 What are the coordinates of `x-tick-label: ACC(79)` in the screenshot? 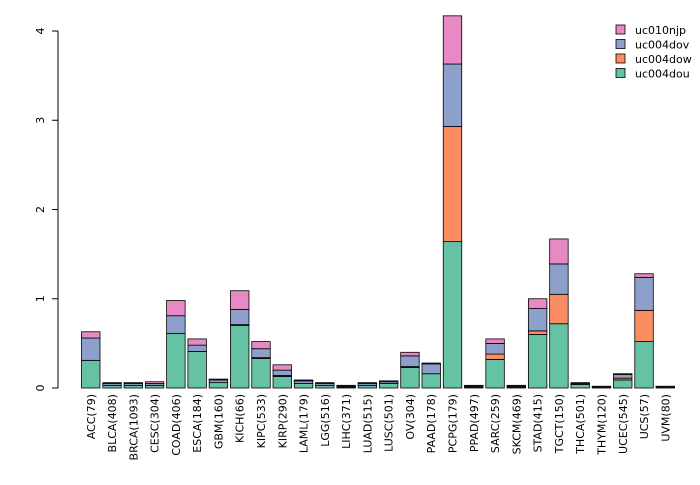 It's located at (91, 416).